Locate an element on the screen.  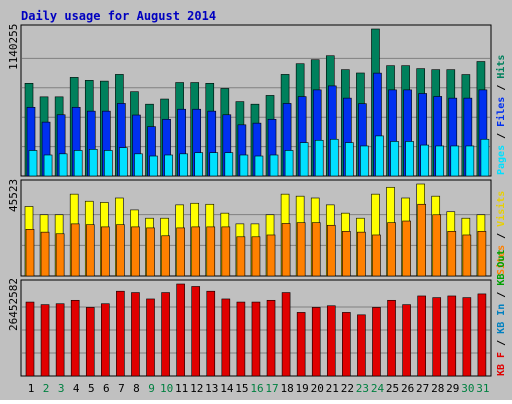
legend-visits: Visits is located at coordinates (501, 209).